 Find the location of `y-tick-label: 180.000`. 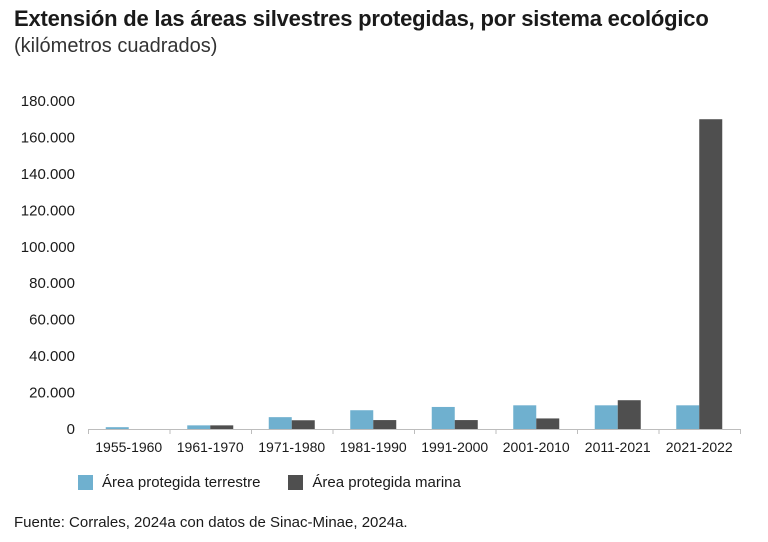

y-tick-label: 180.000 is located at coordinates (48, 101).